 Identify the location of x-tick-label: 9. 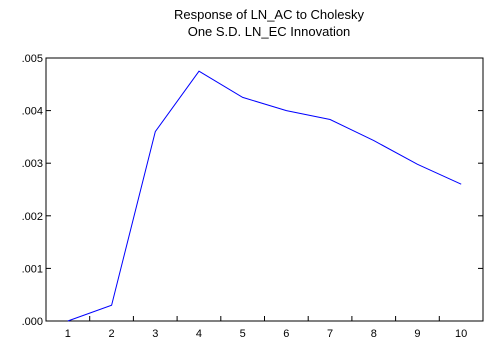
(417, 334).